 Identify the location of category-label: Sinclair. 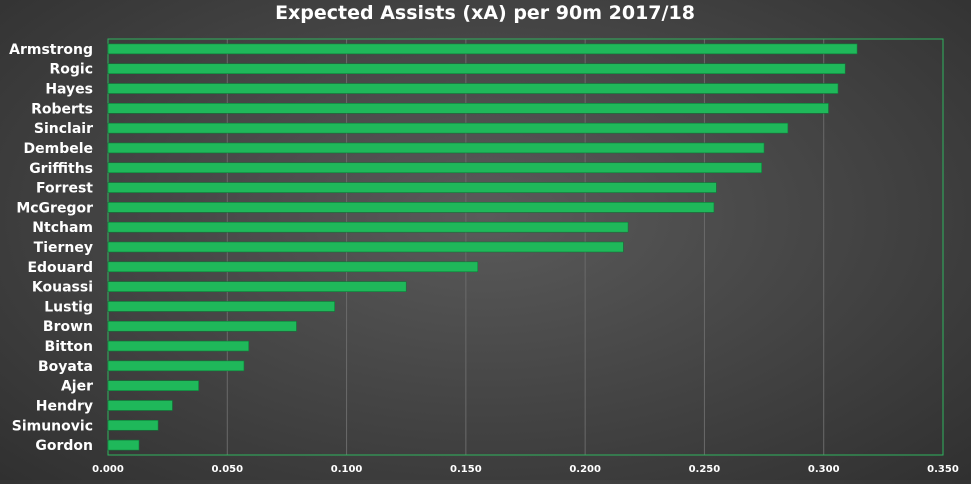
(63, 129).